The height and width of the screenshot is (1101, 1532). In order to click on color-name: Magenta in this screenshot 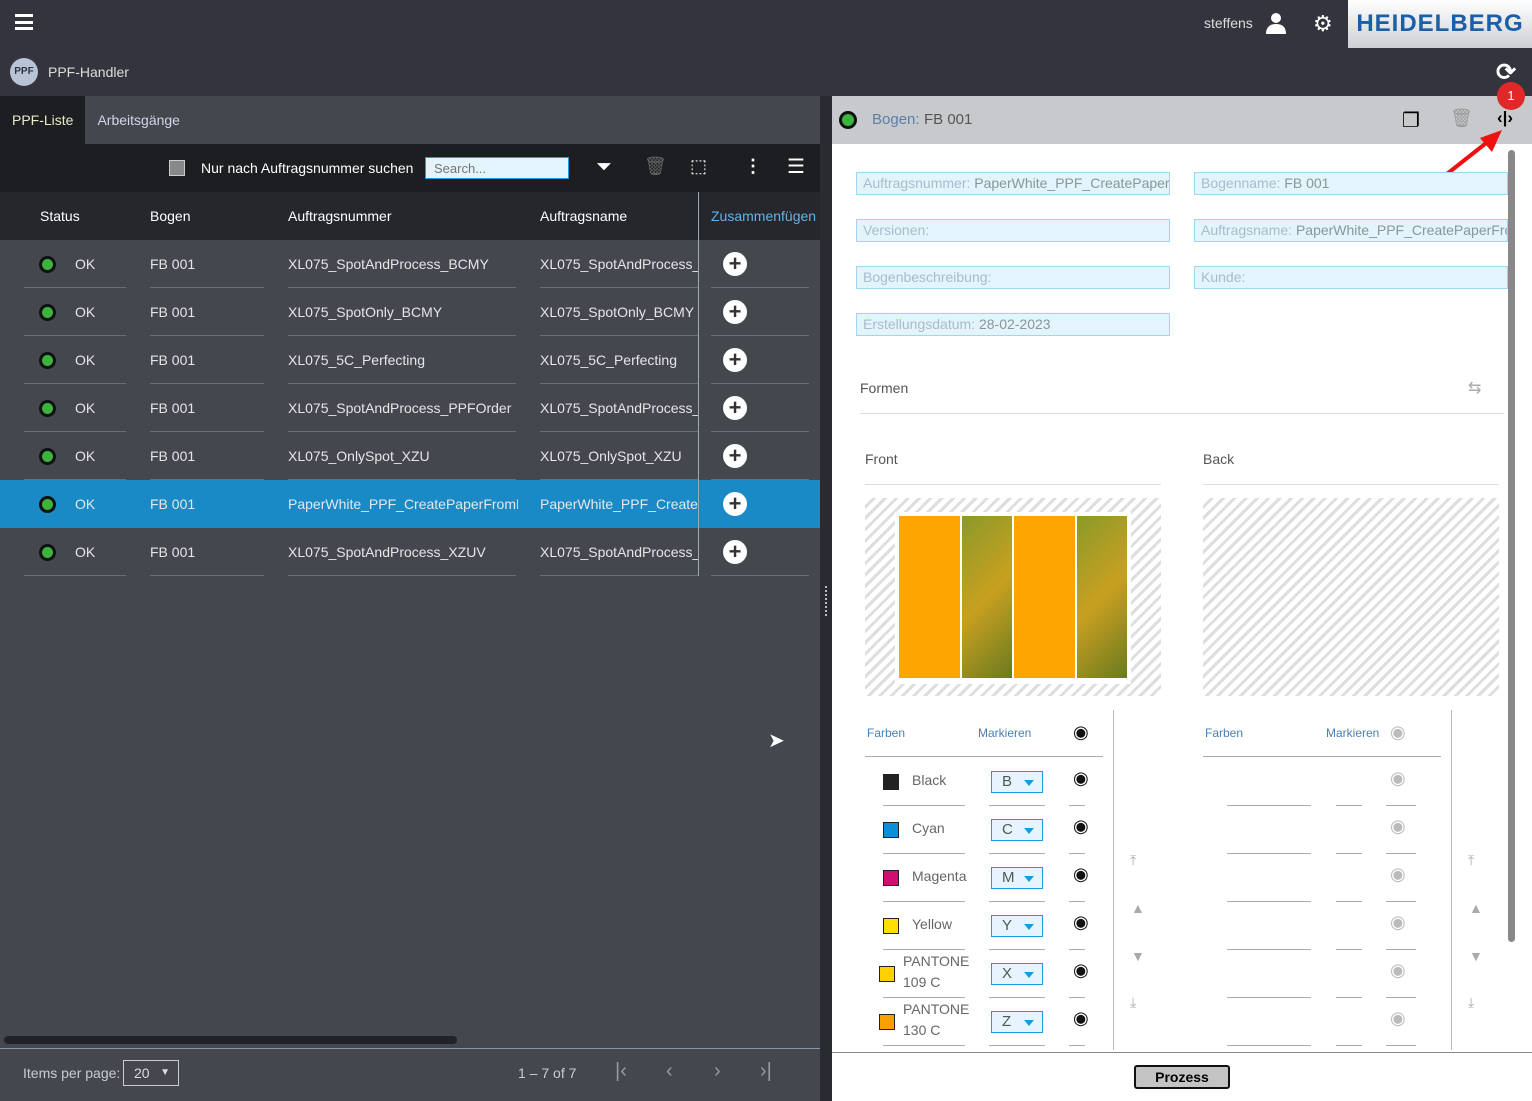, I will do `click(939, 876)`.